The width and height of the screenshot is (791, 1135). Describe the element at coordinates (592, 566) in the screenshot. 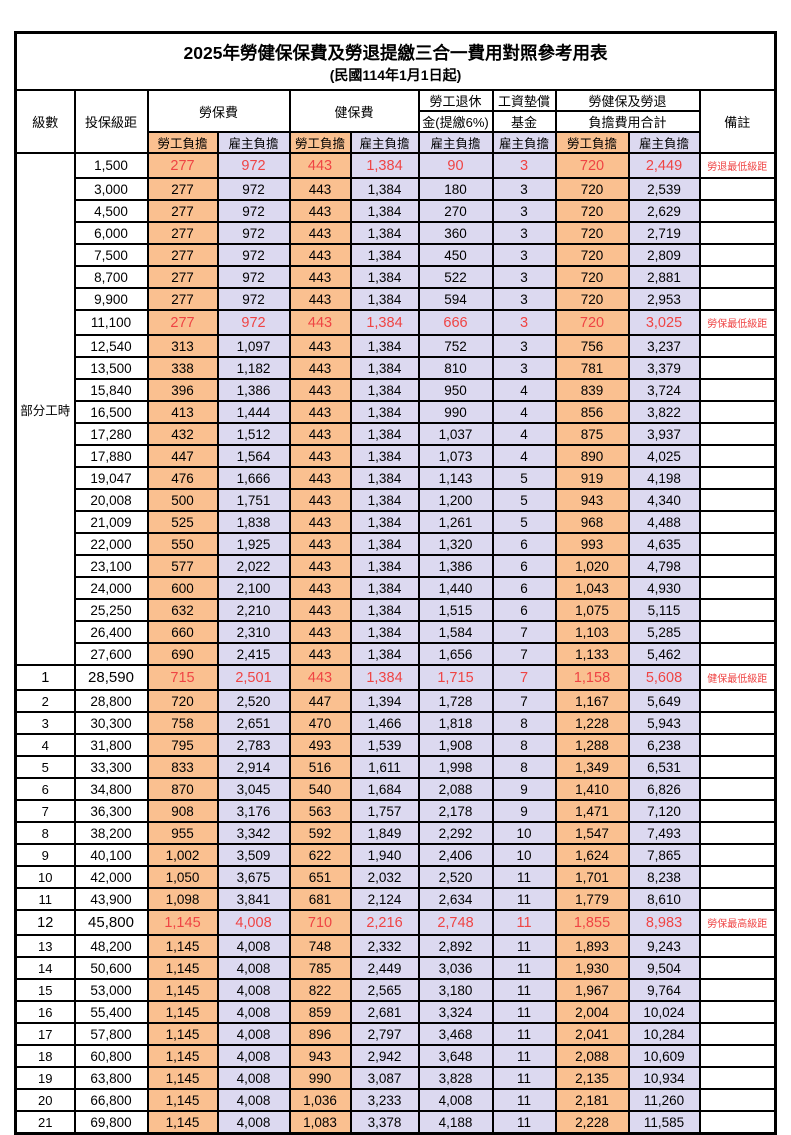

I see `cell-total-employee: 1,020` at that location.